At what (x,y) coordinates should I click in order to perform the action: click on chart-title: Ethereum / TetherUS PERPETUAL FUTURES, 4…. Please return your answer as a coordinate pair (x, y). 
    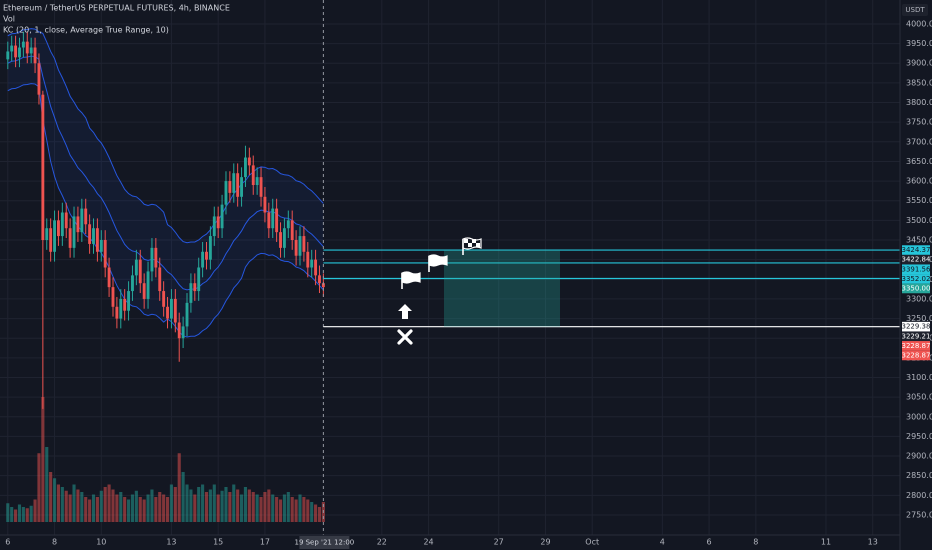
    Looking at the image, I should click on (116, 8).